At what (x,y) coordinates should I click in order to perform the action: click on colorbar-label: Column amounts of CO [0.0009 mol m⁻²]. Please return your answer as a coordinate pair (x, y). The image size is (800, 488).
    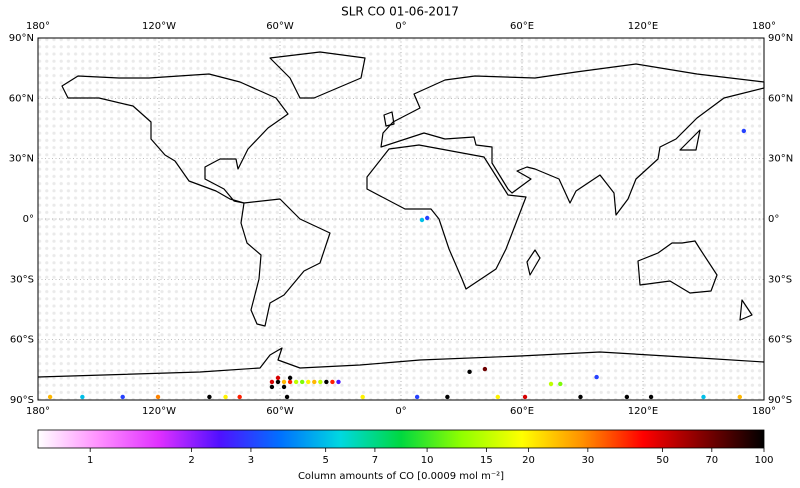
    Looking at the image, I should click on (401, 476).